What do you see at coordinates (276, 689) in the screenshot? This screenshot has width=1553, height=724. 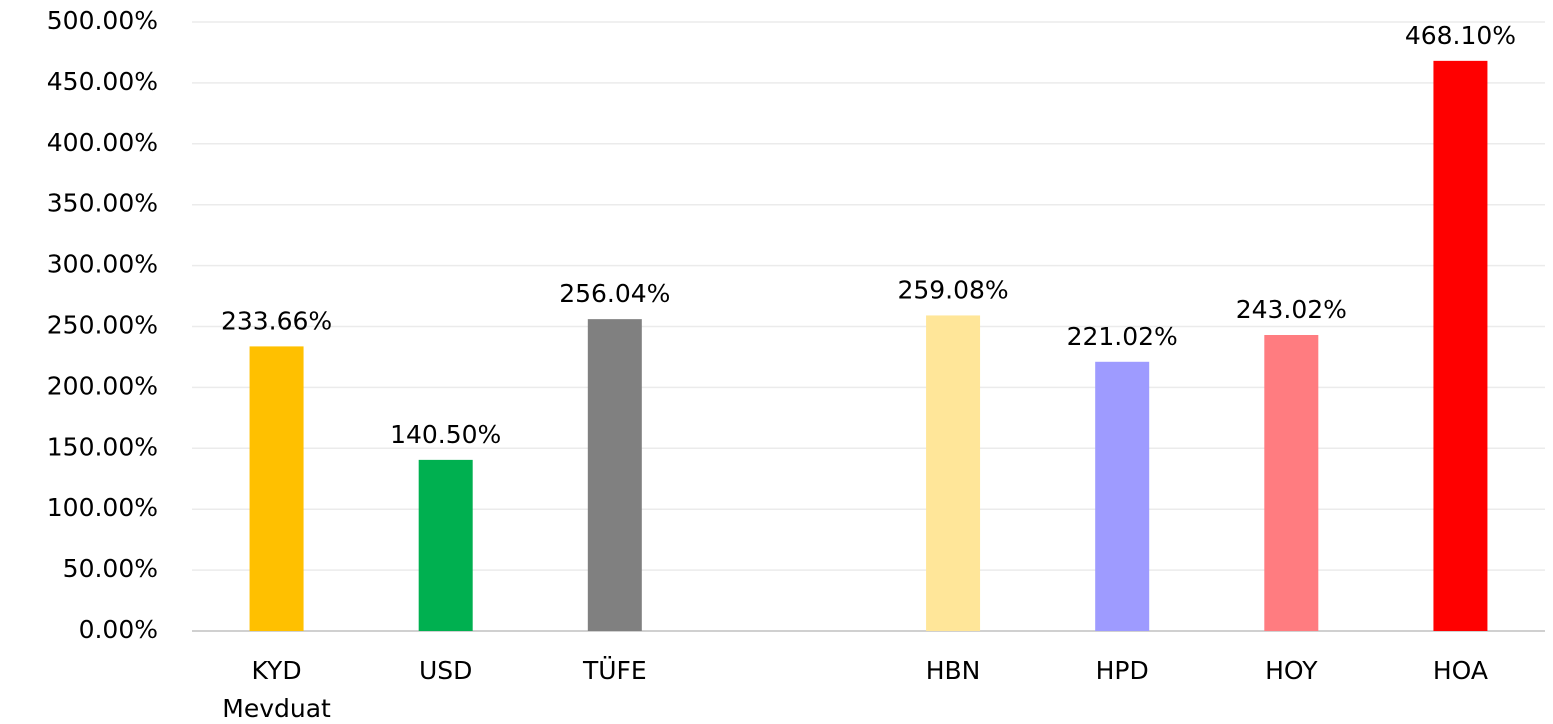 I see `x-tick-label: KYD Mevduat` at bounding box center [276, 689].